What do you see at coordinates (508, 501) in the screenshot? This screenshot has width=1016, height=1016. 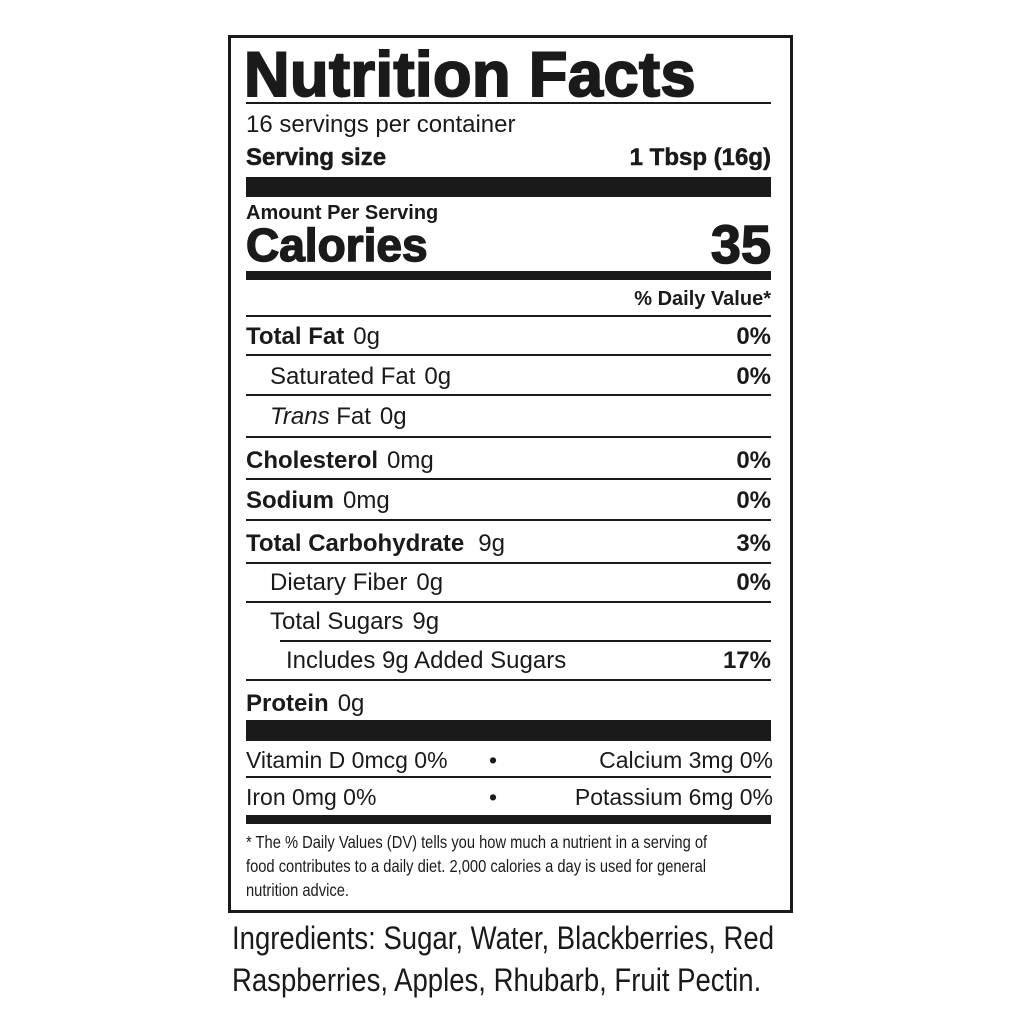 I see `nutrient-row-sodium: Sodium 0mg 0%` at bounding box center [508, 501].